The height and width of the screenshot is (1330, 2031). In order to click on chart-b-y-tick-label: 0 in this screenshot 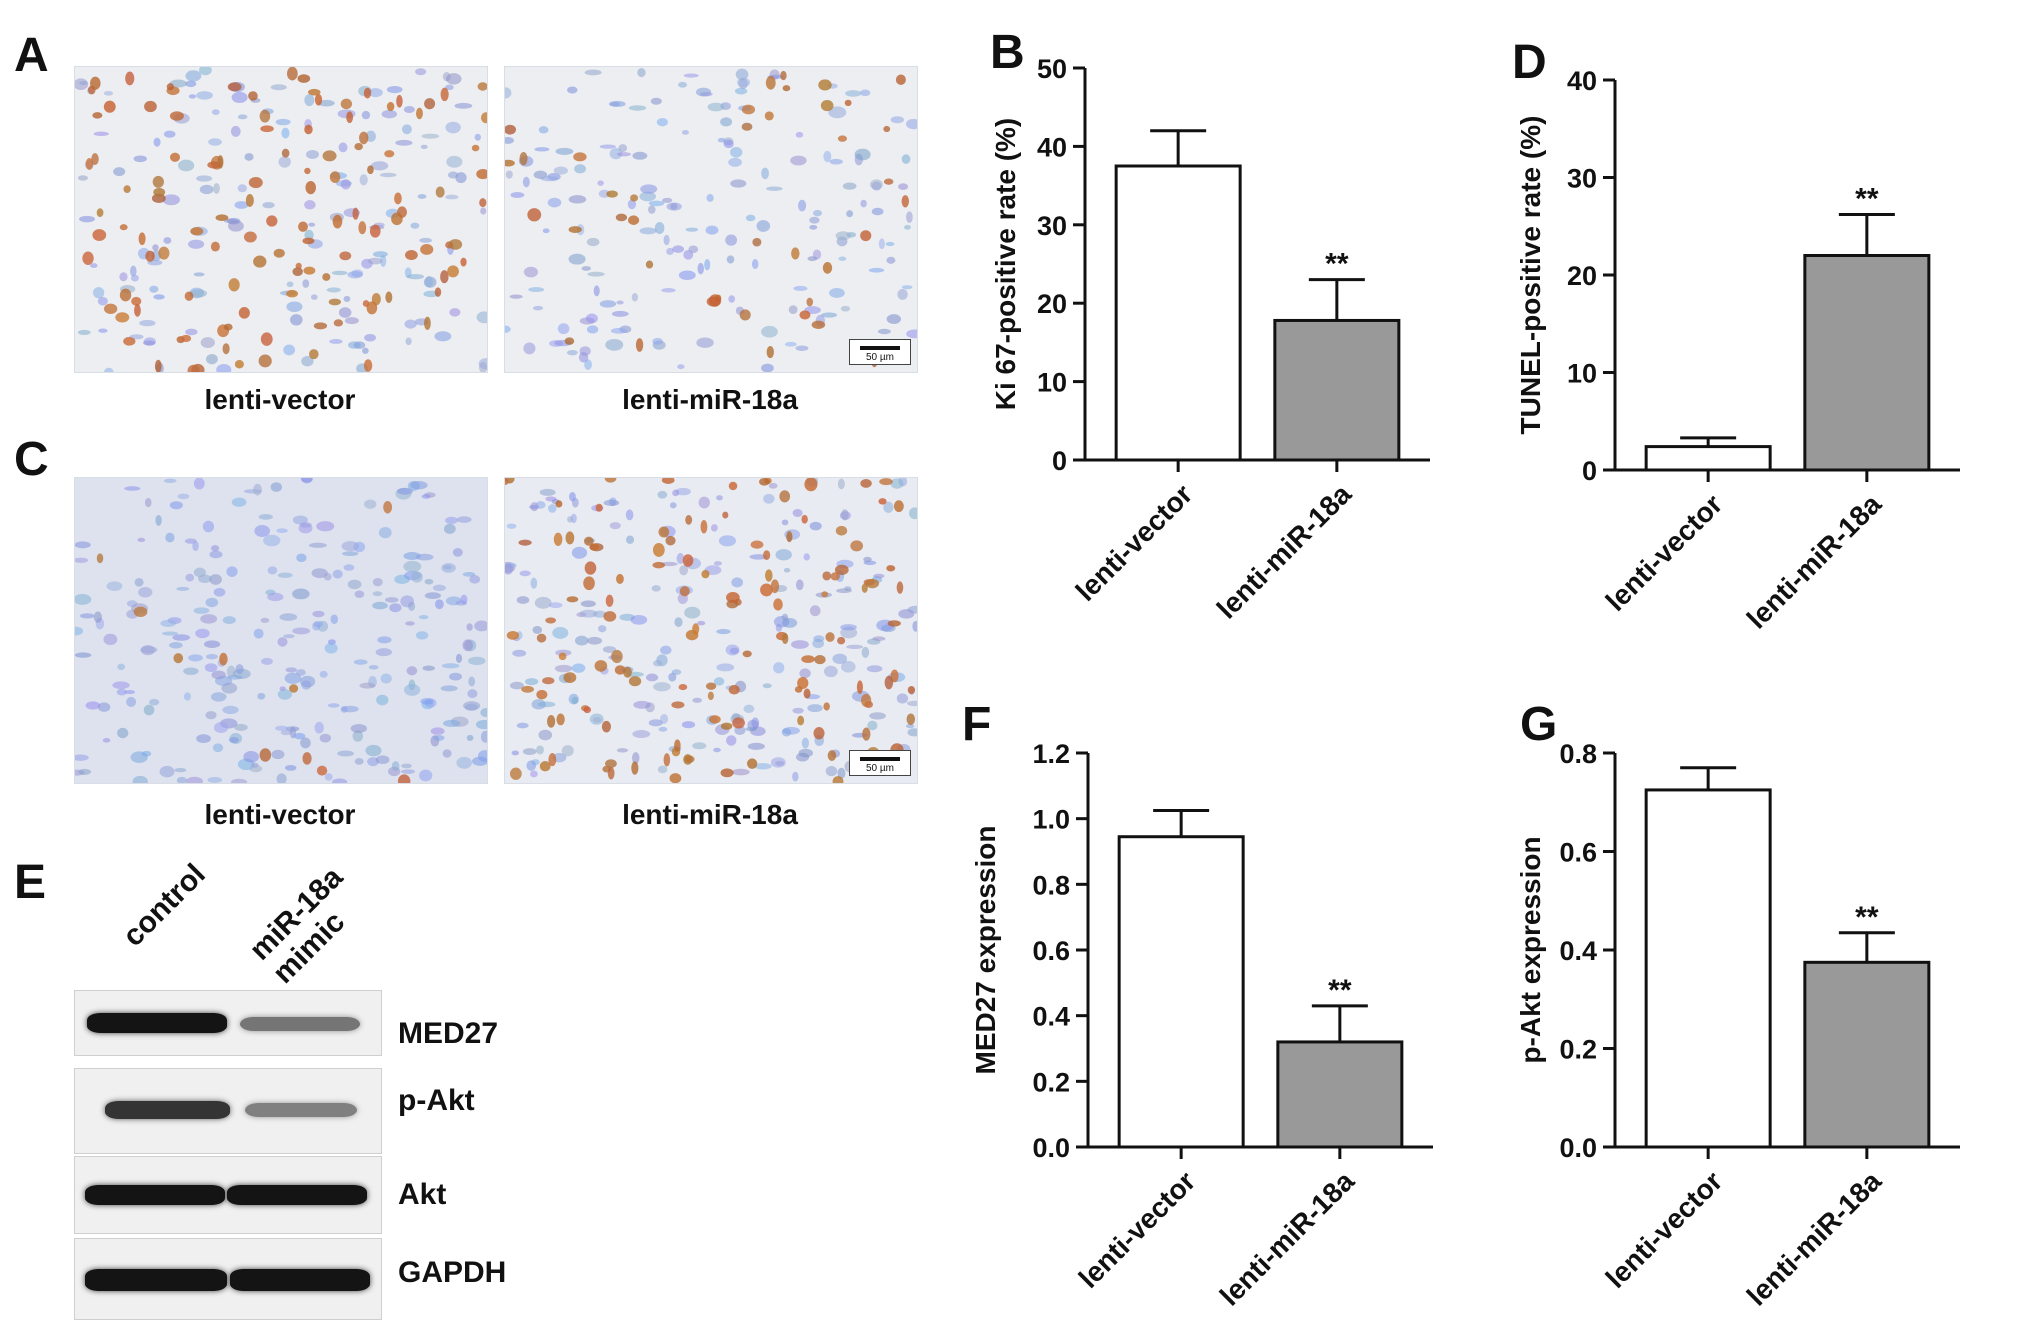, I will do `click(1059, 461)`.